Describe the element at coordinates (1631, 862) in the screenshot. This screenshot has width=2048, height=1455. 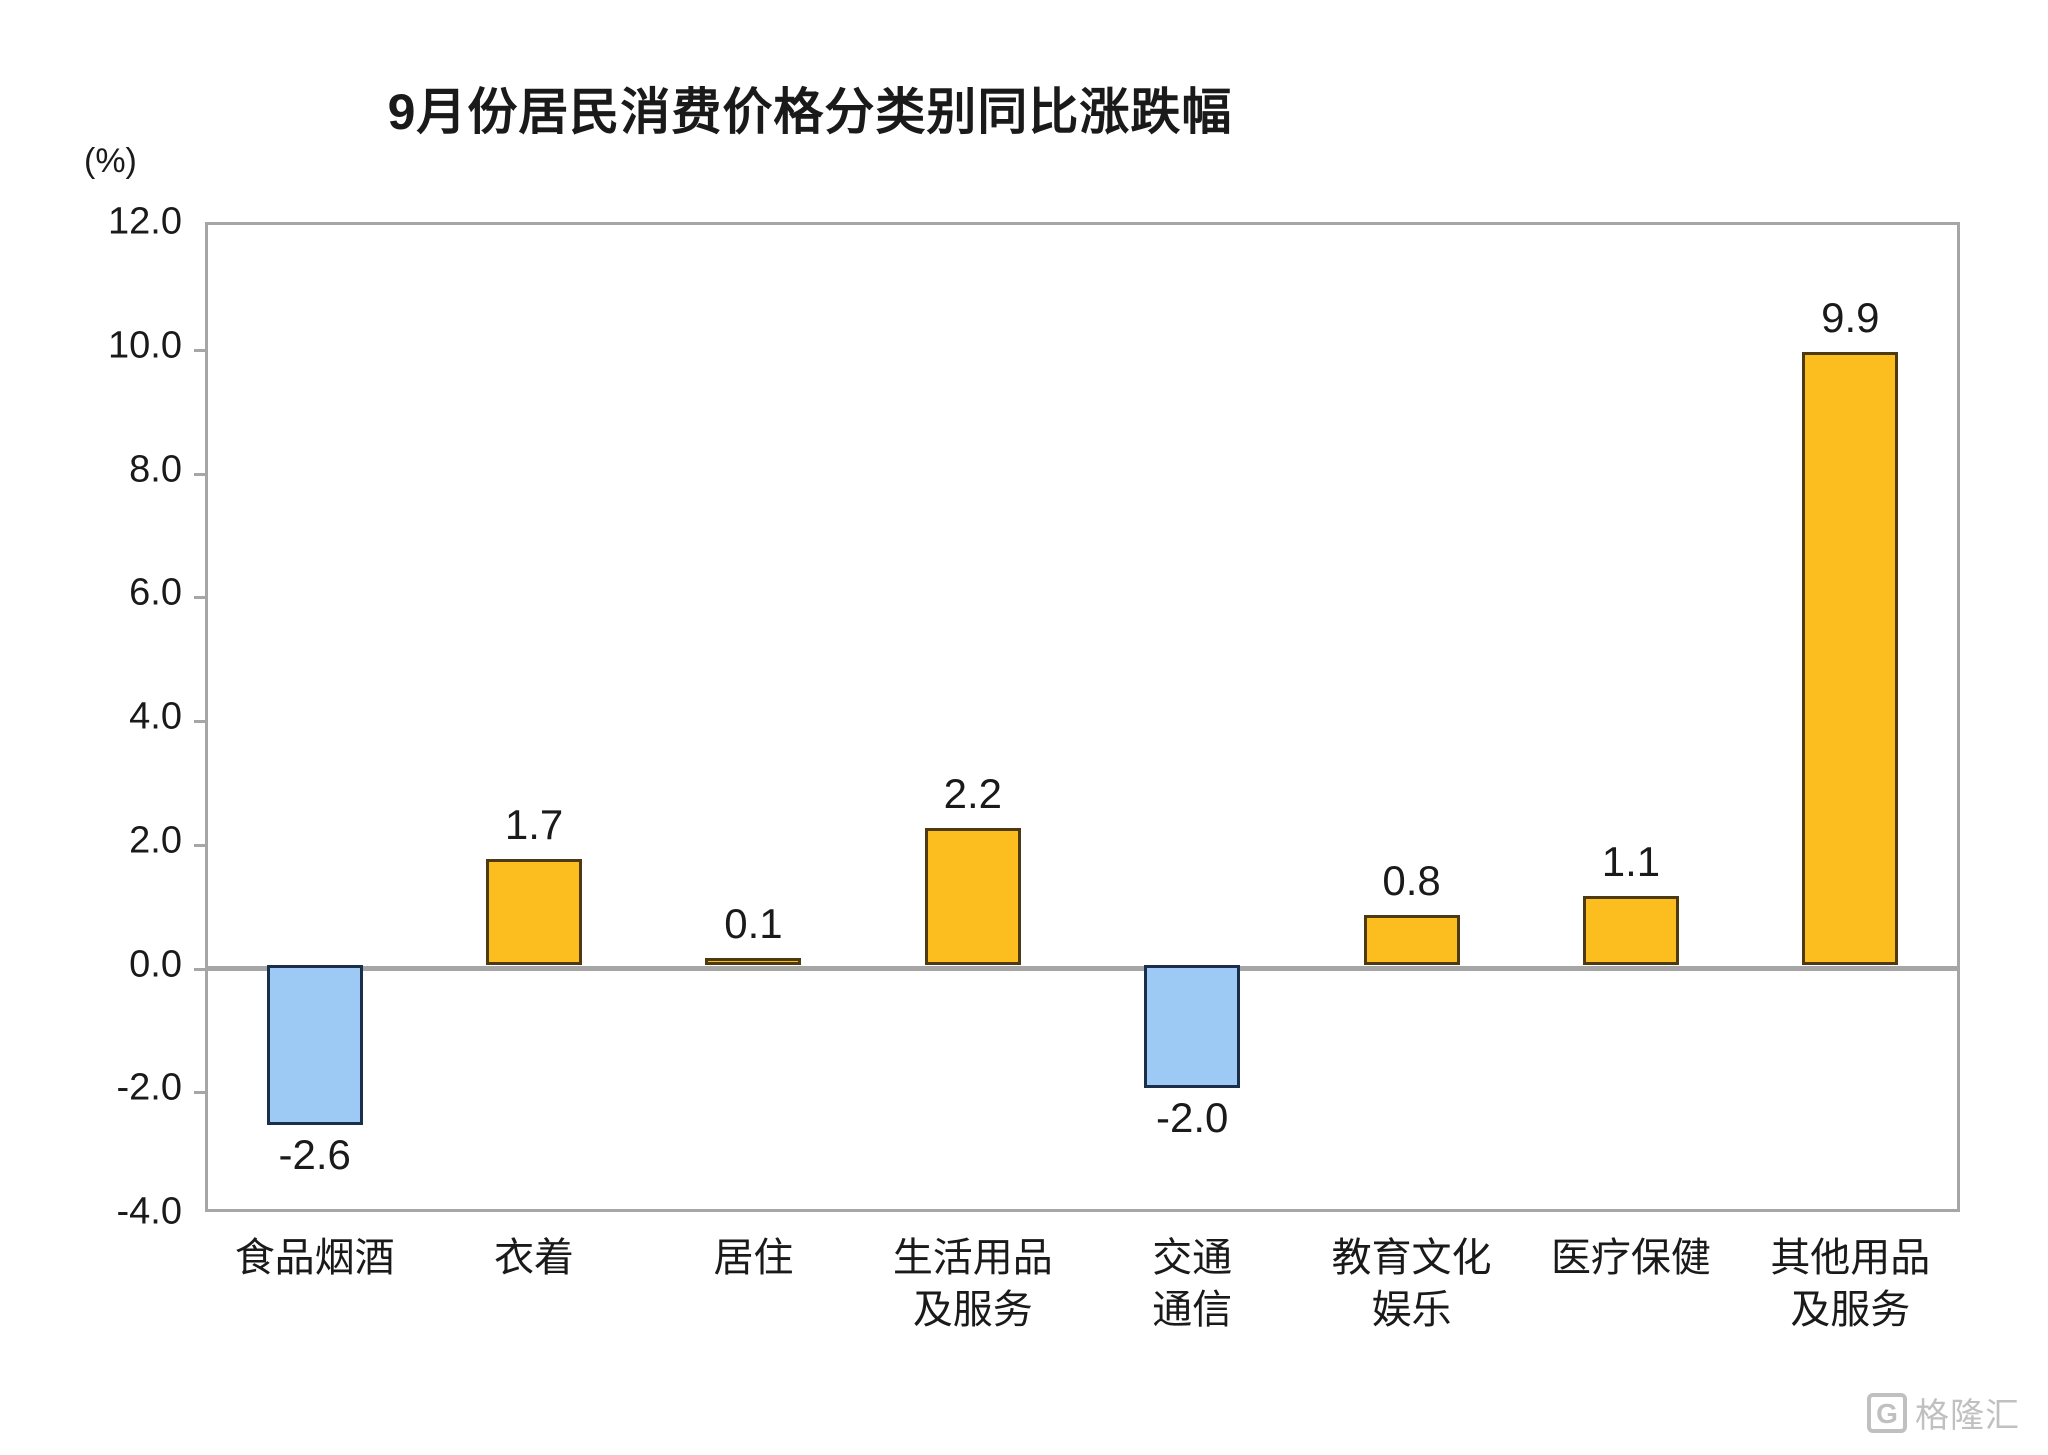
I see `bar-value-label: 1.1` at that location.